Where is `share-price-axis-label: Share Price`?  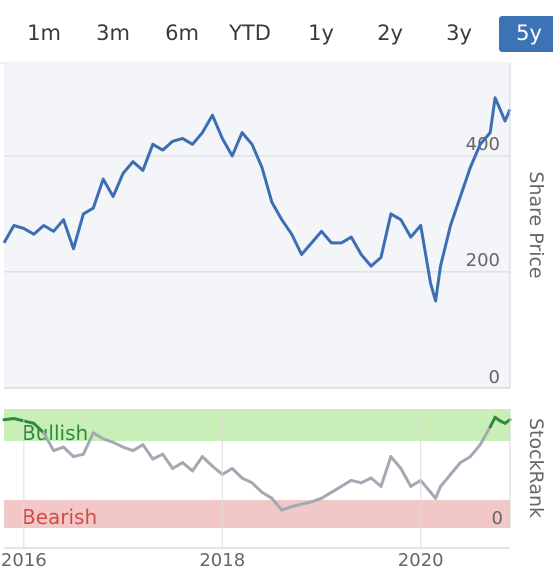
share-price-axis-label: Share Price is located at coordinates (536, 224).